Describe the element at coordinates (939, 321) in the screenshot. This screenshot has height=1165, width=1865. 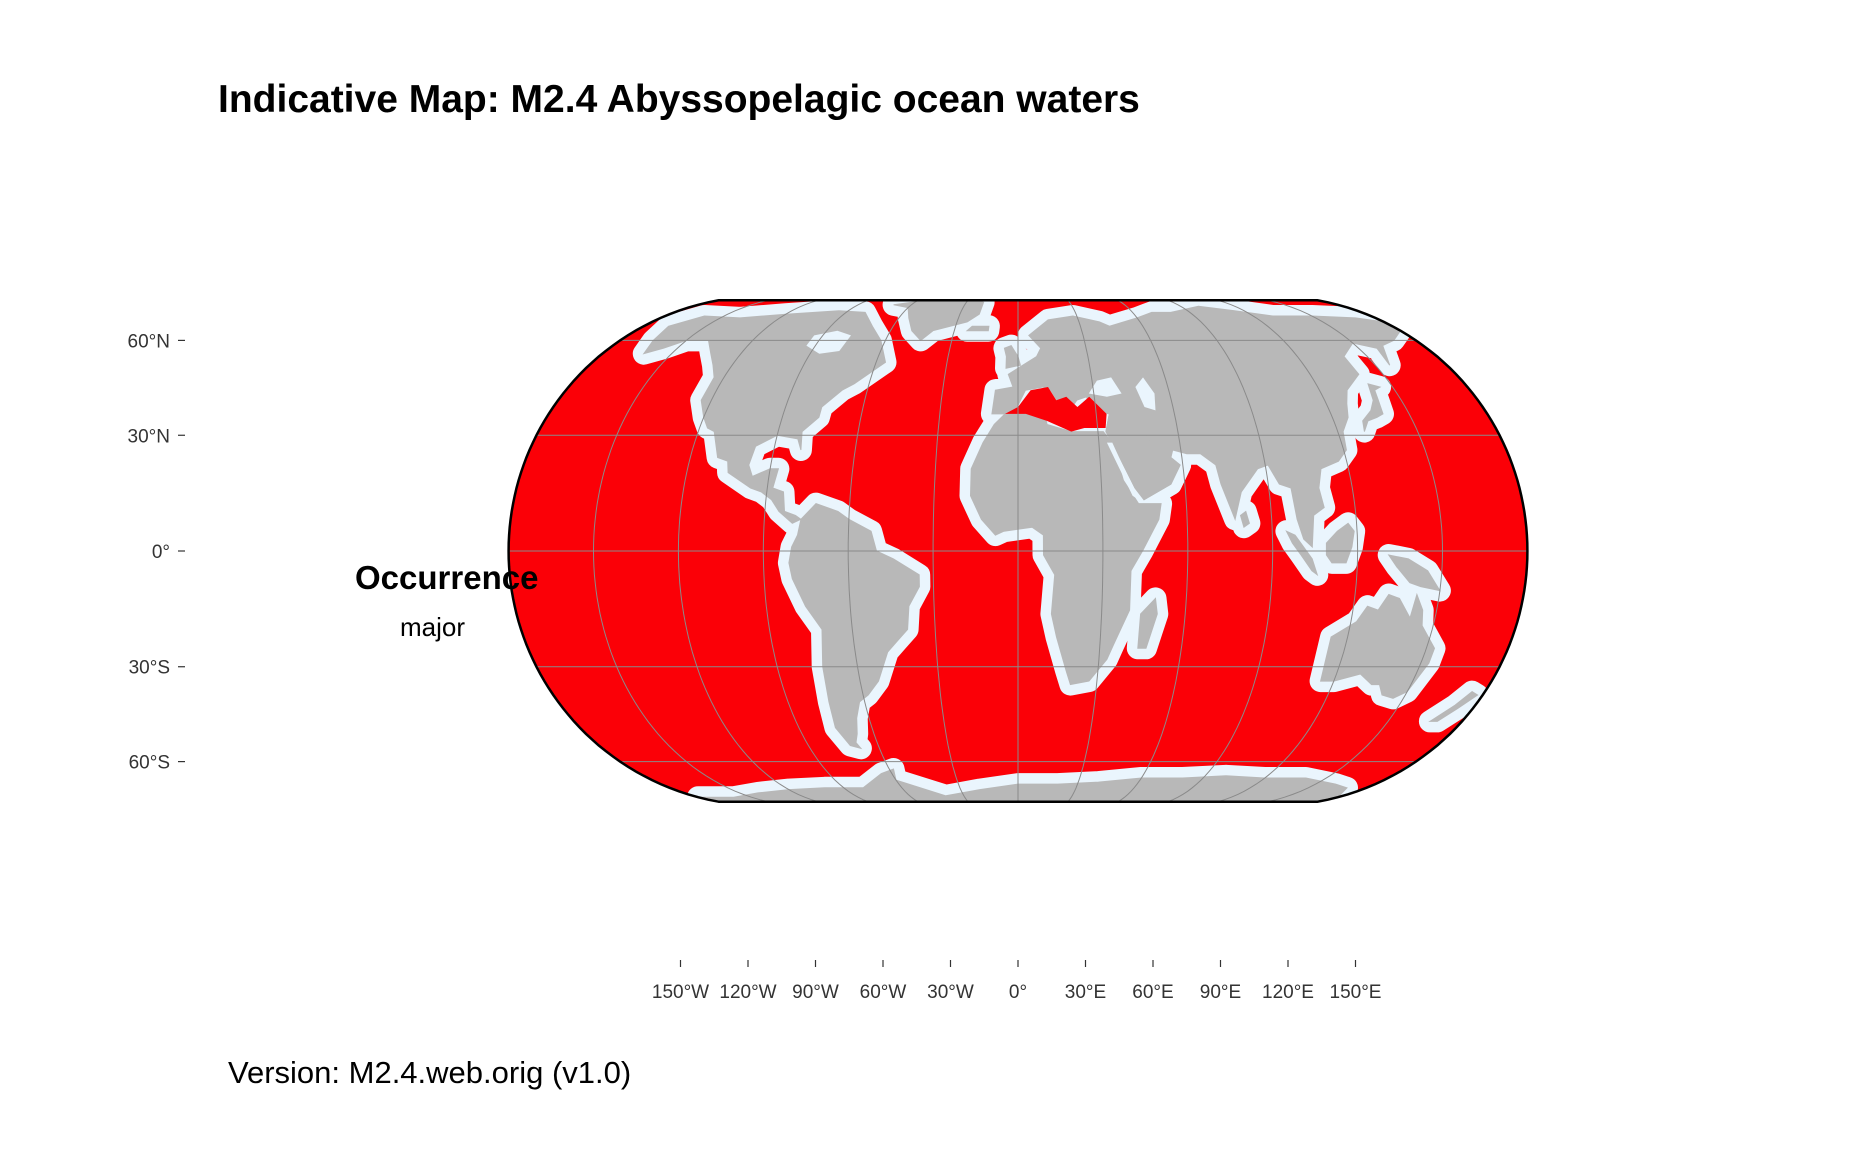
I see `land-greenland` at that location.